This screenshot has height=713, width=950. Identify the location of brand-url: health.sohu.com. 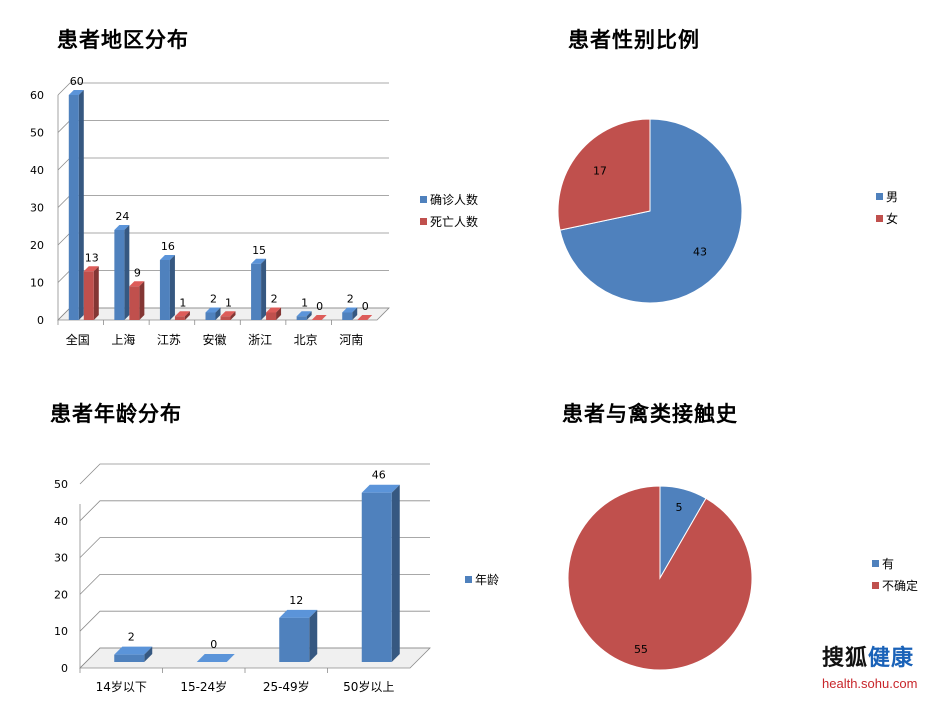
(870, 683).